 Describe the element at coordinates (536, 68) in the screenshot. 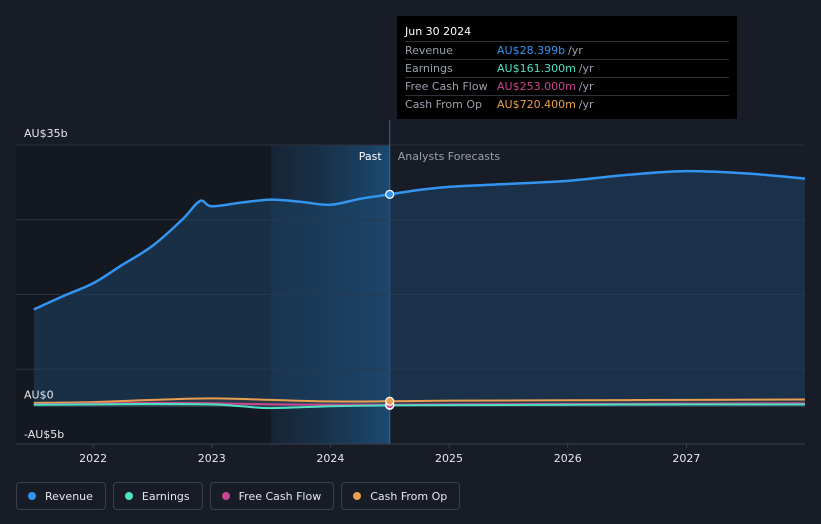

I see `tooltip-value: AU$161.300m` at that location.